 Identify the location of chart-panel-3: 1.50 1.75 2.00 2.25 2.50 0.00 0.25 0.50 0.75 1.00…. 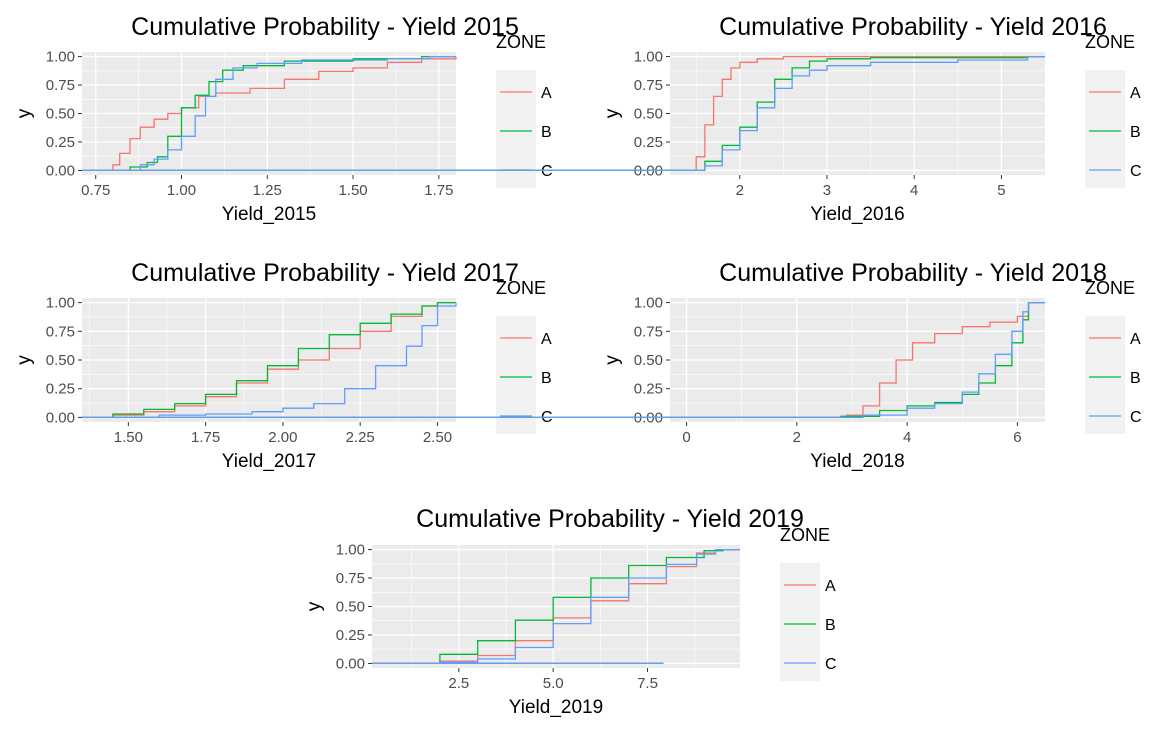
(283, 365).